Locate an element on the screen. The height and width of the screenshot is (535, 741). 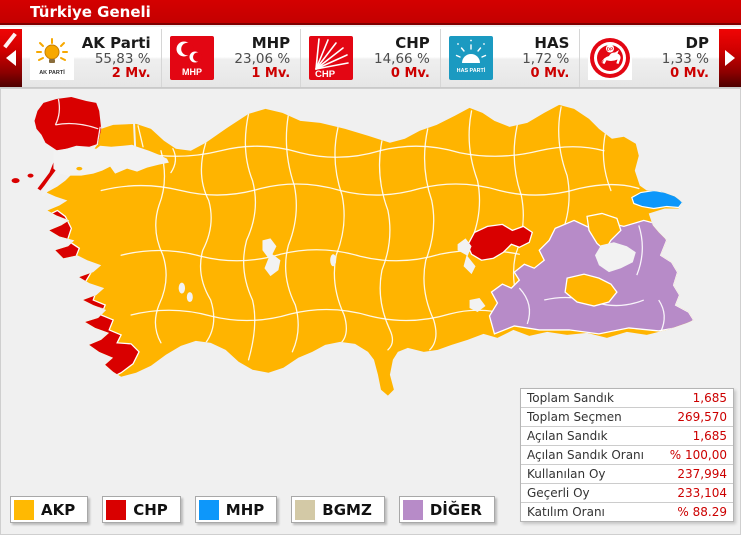
lake-hirfanli is located at coordinates (333, 260).